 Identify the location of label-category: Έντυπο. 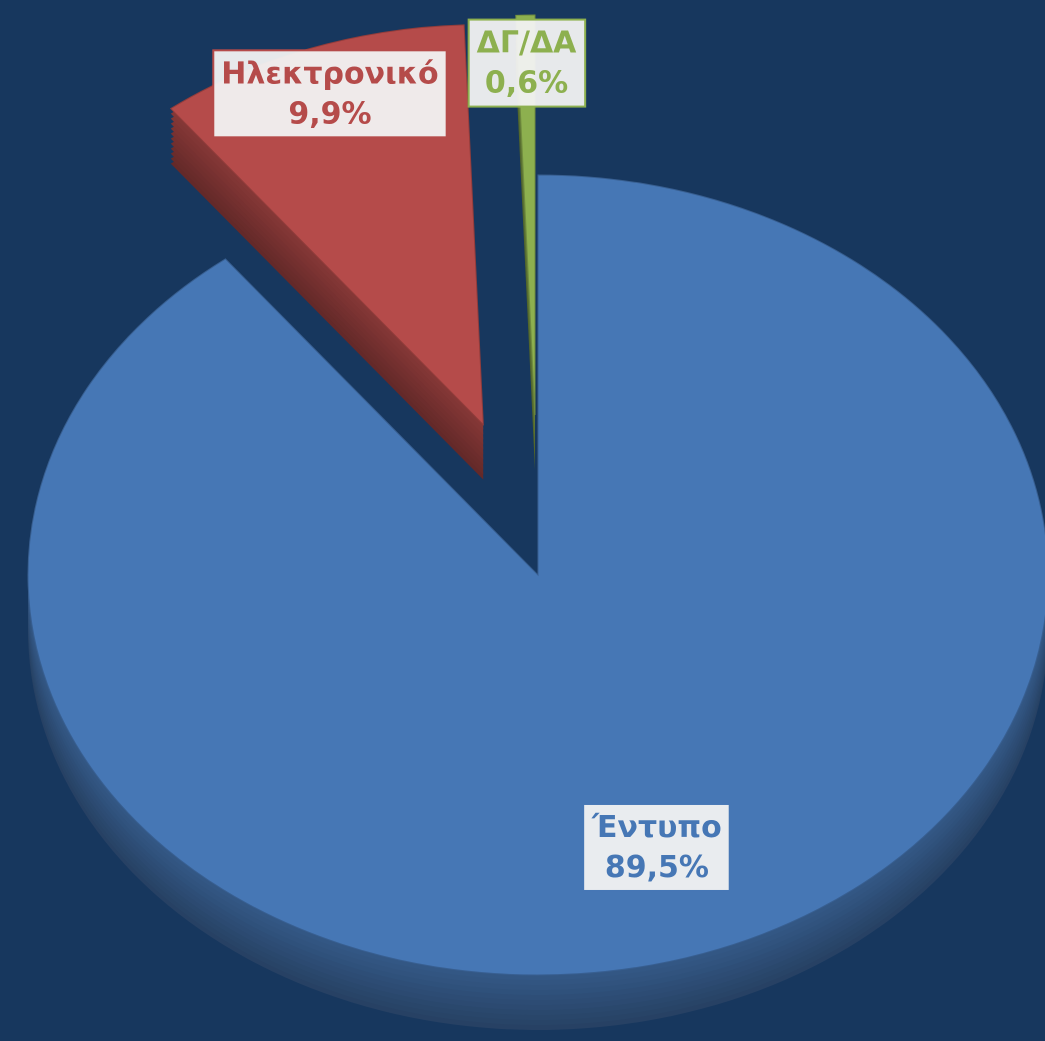
(656, 827).